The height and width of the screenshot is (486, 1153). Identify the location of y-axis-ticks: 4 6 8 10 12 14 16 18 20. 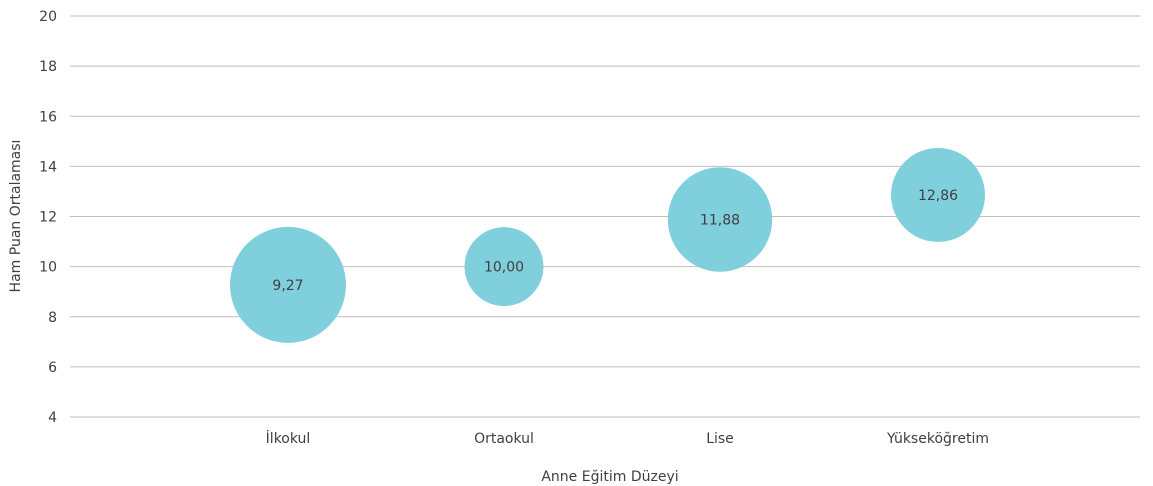
(48, 217).